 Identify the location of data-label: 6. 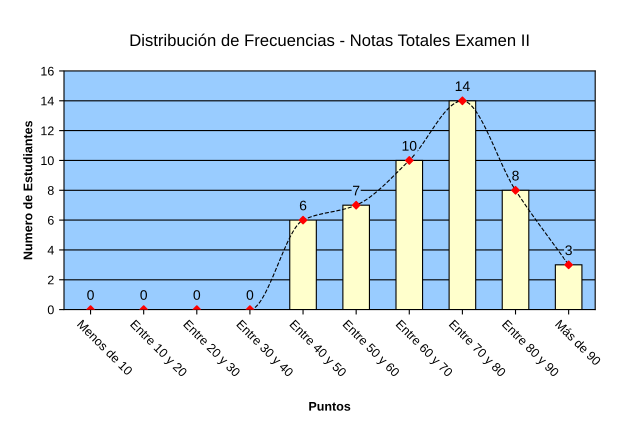
(303, 205).